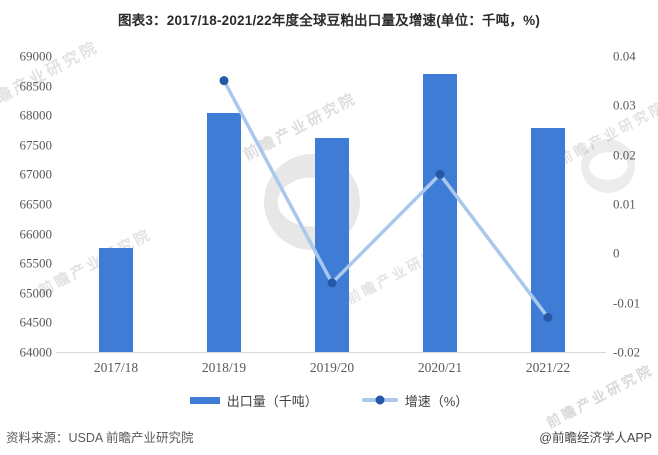 This screenshot has height=455, width=658. What do you see at coordinates (331, 352) in the screenshot?
I see `x-axis-baseline` at bounding box center [331, 352].